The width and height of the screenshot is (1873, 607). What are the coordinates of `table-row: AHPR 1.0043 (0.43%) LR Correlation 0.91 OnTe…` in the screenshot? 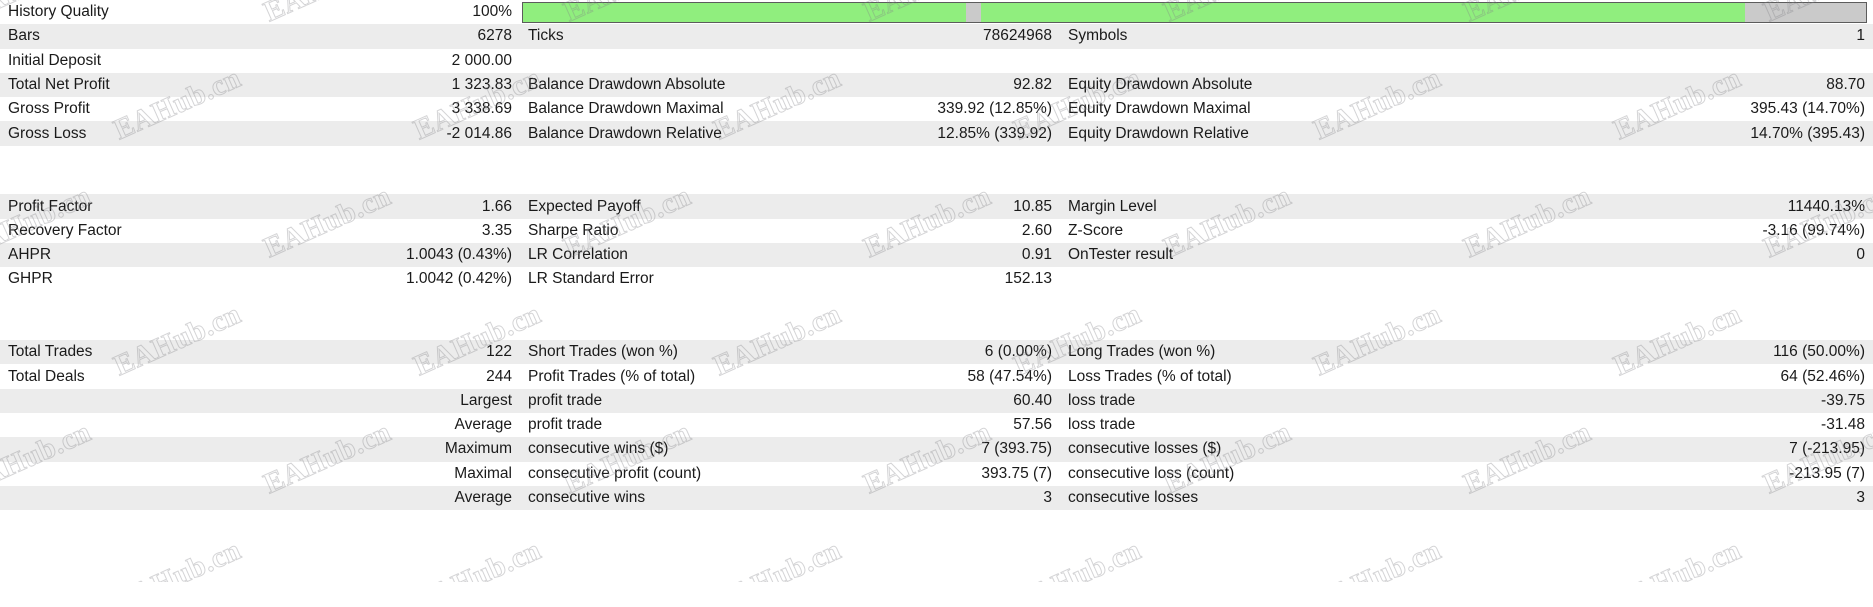 It's located at (936, 255).